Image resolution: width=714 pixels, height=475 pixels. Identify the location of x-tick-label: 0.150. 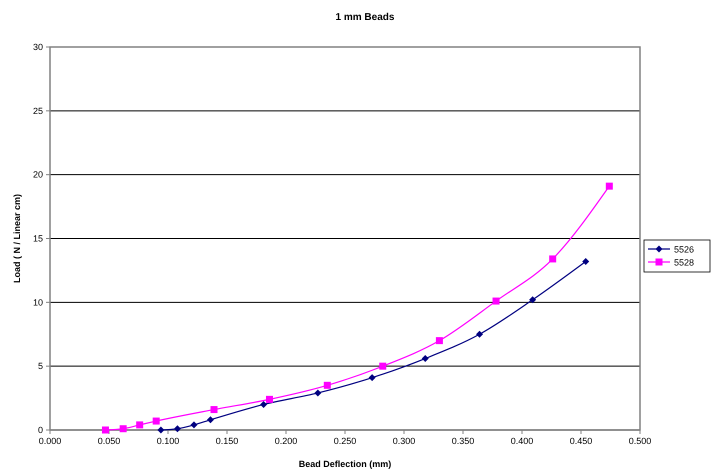
(227, 441).